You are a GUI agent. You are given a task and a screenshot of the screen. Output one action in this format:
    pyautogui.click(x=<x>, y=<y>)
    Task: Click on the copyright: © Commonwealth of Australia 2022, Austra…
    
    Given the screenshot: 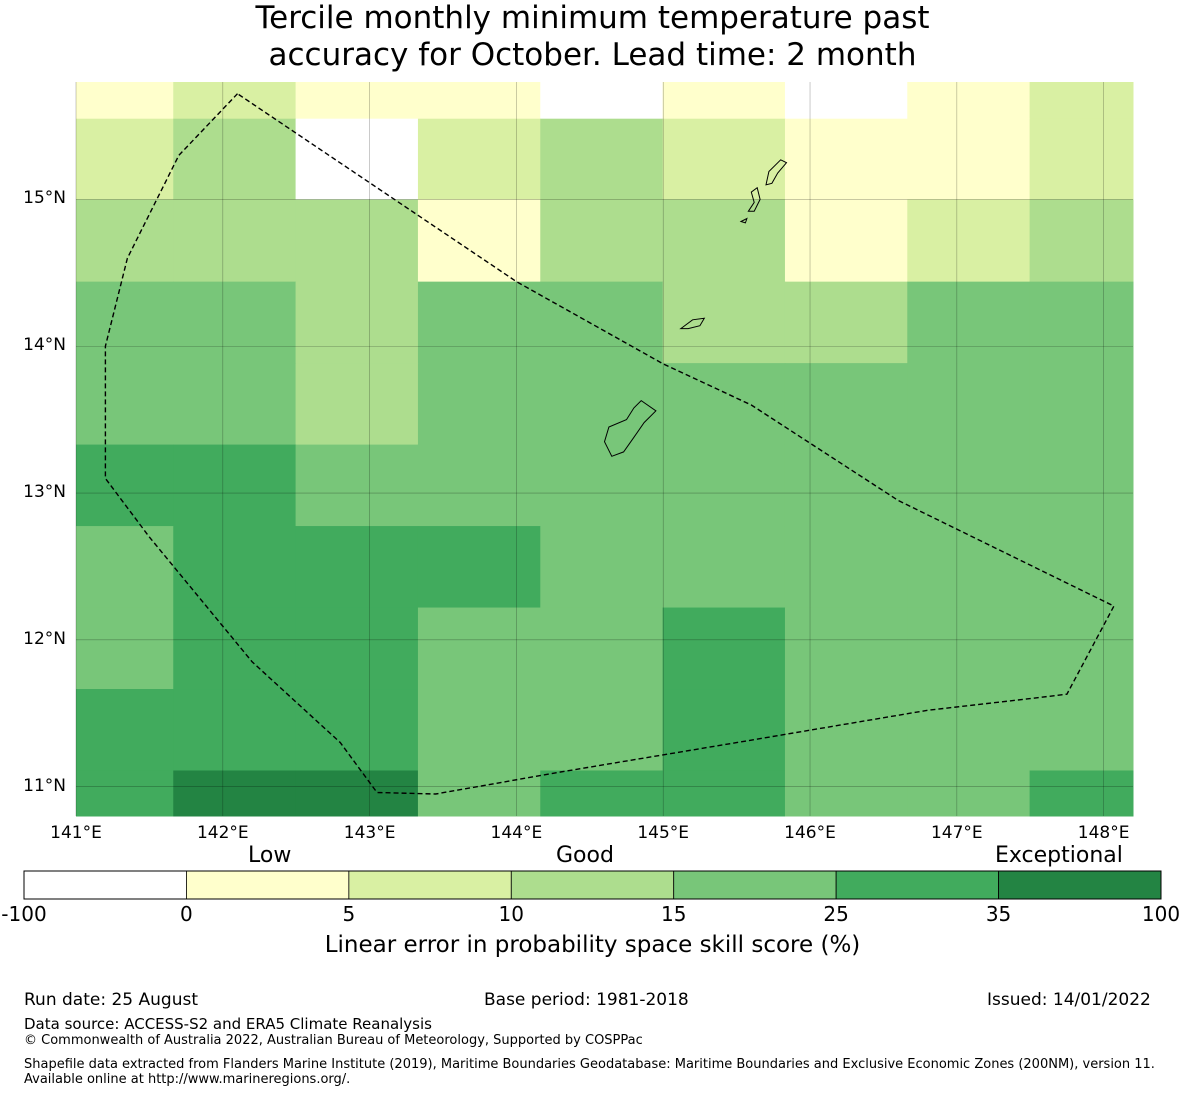 What is the action you would take?
    pyautogui.click(x=333, y=1040)
    